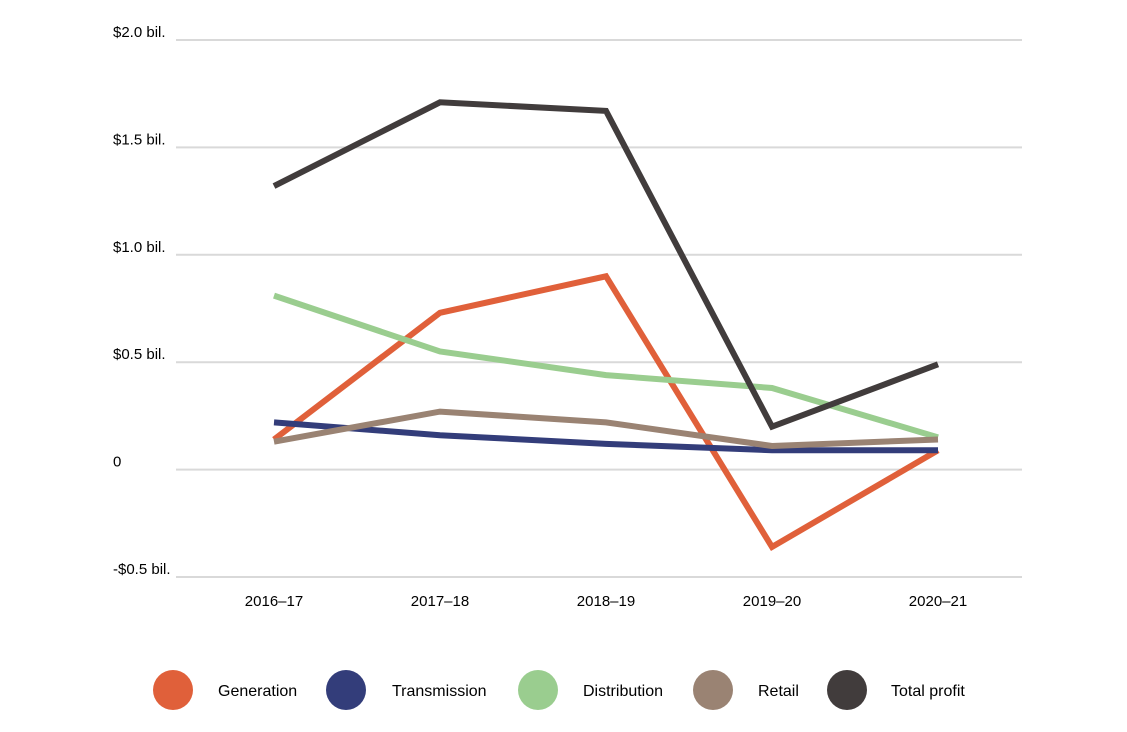  Describe the element at coordinates (139, 139) in the screenshot. I see `y-tick-label: $1.5 bil.` at that location.